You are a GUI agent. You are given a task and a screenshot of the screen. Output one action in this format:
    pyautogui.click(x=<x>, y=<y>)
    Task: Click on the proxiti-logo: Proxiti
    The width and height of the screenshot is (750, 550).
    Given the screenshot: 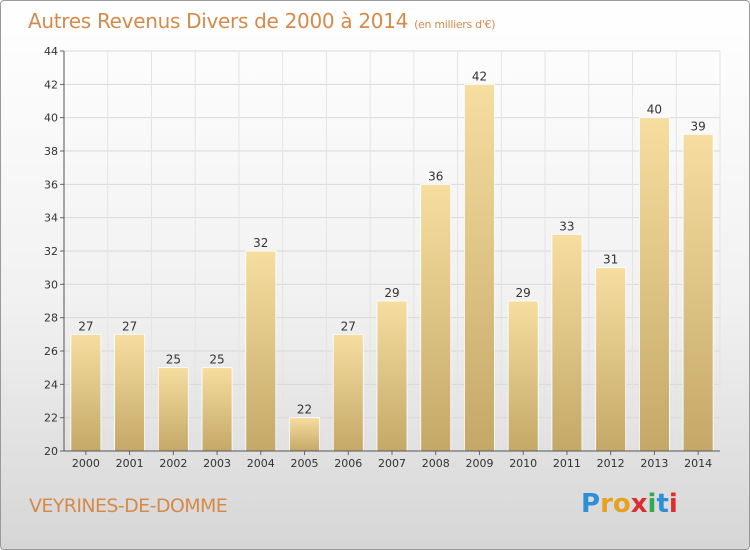 What is the action you would take?
    pyautogui.click(x=629, y=504)
    